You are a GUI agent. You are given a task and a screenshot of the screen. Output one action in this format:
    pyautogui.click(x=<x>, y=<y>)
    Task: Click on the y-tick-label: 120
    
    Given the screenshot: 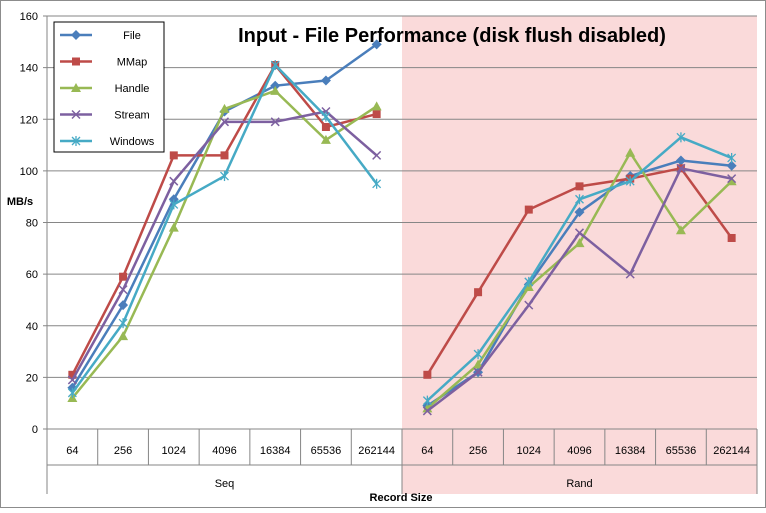 What is the action you would take?
    pyautogui.click(x=29, y=120)
    